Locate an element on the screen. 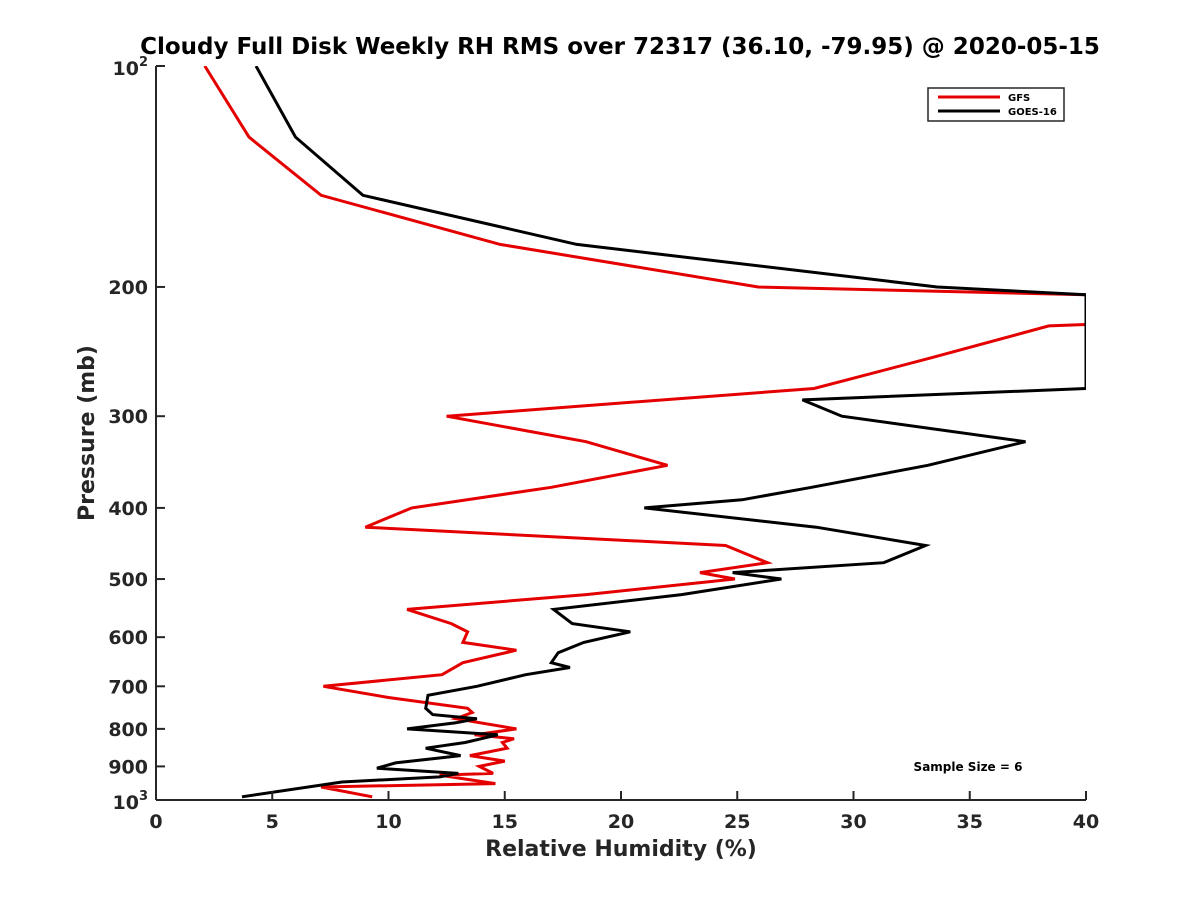 This screenshot has width=1200, height=900. legend-label: GOES-16 is located at coordinates (1032, 112).